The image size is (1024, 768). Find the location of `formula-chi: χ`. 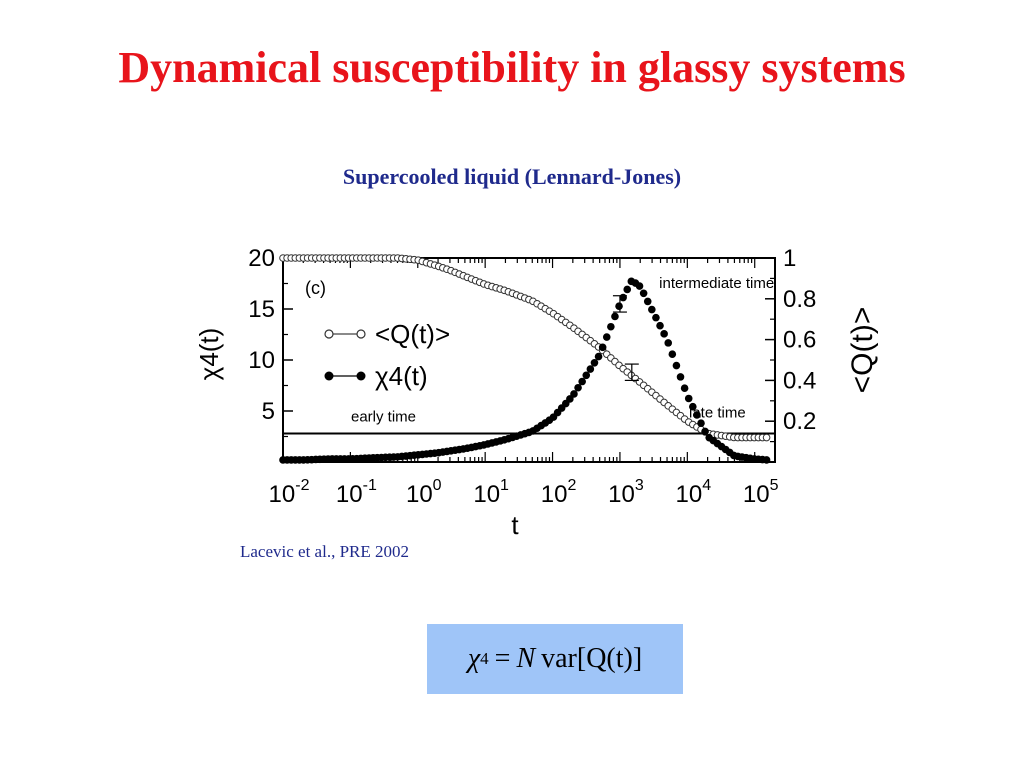

formula-chi: χ is located at coordinates (474, 658).